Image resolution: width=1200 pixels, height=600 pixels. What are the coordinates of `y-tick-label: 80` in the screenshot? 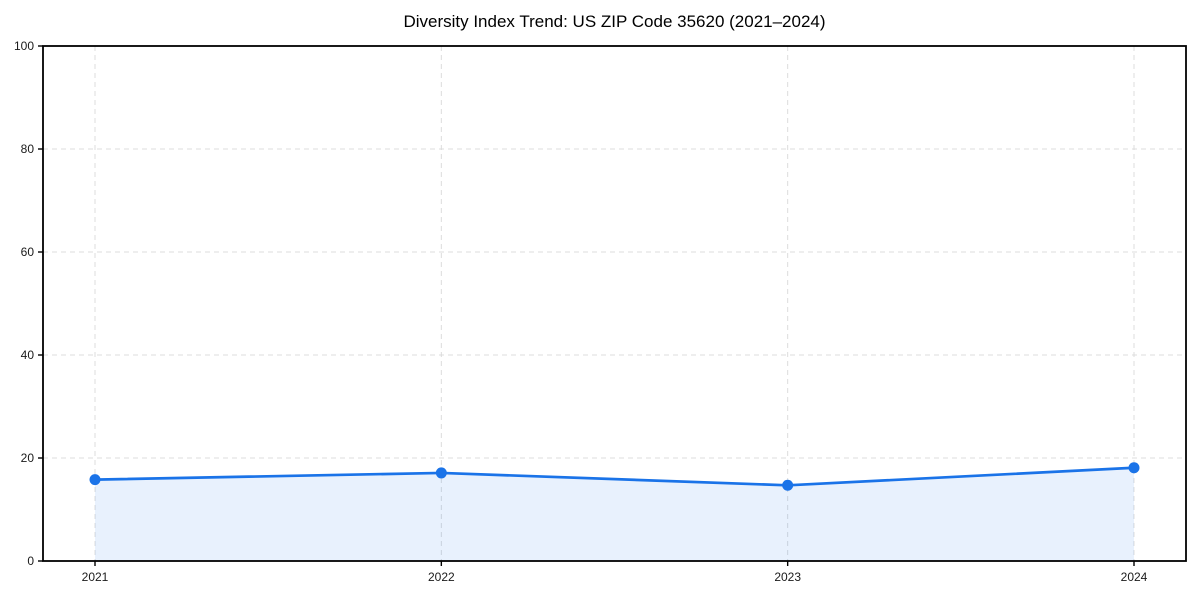 It's located at (28, 149).